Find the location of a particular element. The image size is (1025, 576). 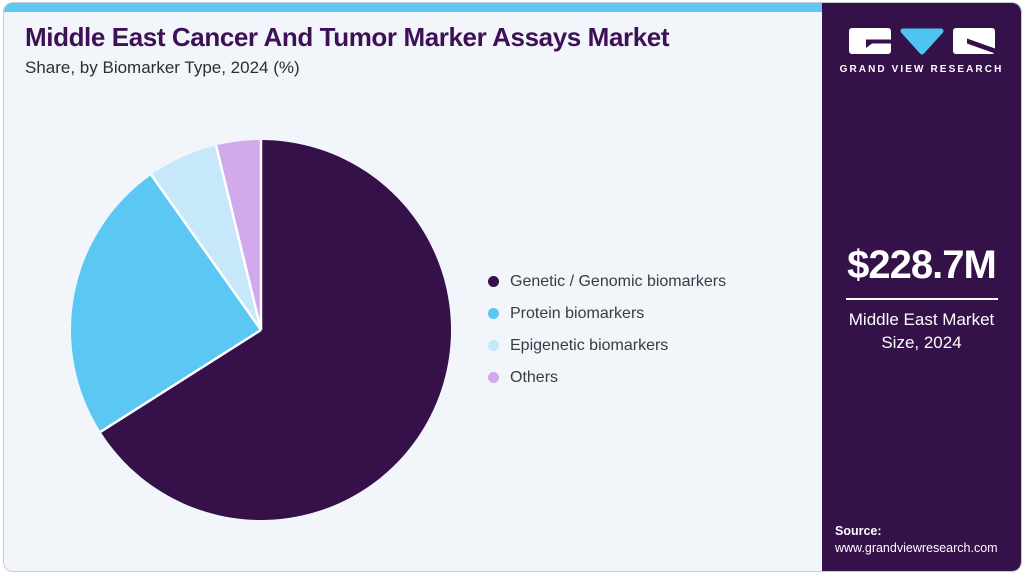

divider is located at coordinates (921, 299).